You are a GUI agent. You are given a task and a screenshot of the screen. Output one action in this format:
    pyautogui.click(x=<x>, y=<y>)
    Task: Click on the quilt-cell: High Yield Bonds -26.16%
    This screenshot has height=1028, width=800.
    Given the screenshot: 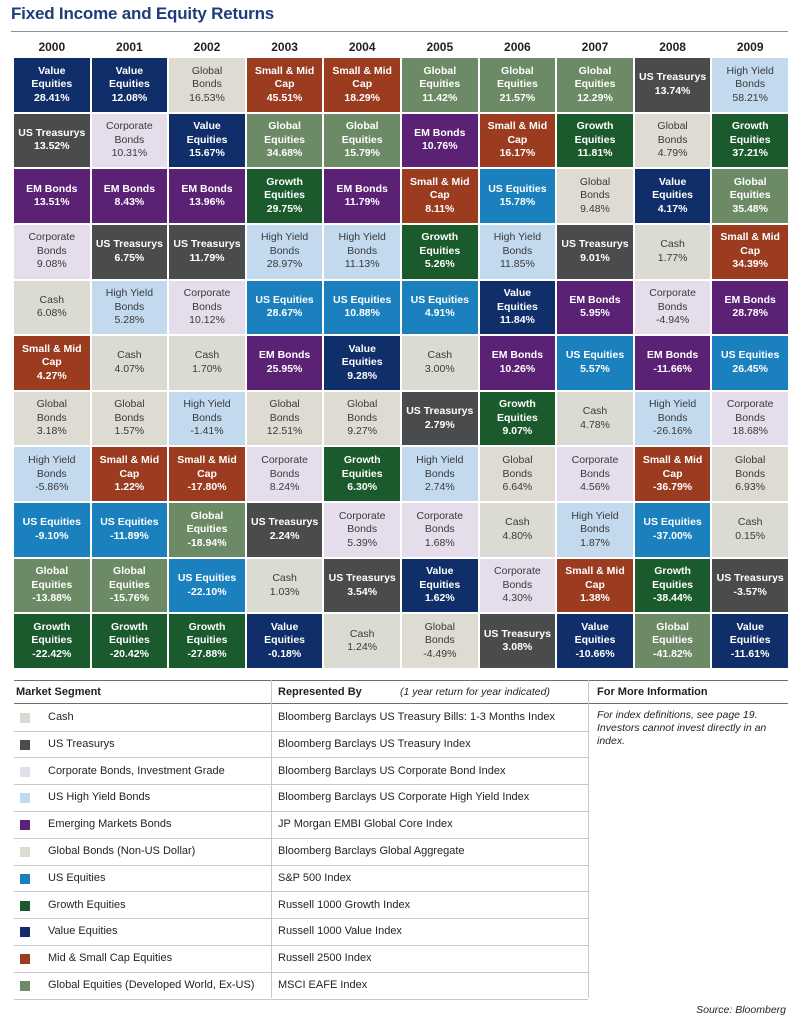 What is the action you would take?
    pyautogui.click(x=672, y=418)
    